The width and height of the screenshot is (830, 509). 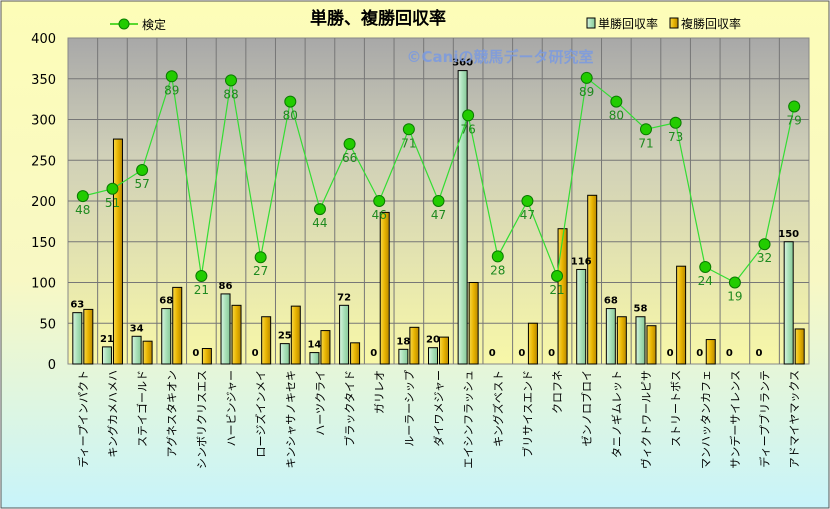 I want to click on x-tick-label: ハービンジャー, so click(x=231, y=408).